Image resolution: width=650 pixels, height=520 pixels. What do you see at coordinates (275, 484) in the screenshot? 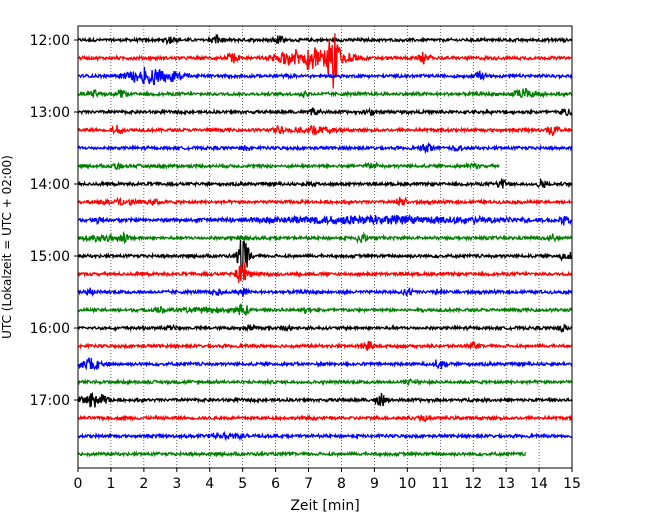
I see `x-tick-label: 6` at bounding box center [275, 484].